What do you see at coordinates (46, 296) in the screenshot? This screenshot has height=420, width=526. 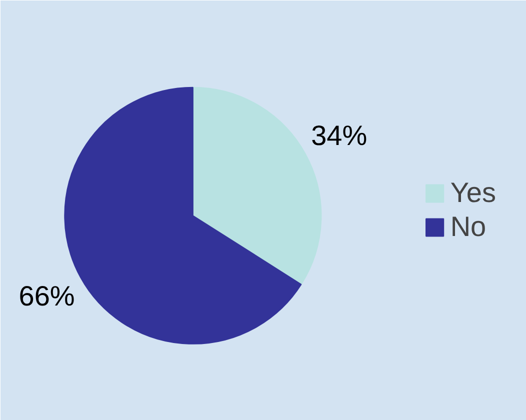 I see `data-label: 66%` at bounding box center [46, 296].